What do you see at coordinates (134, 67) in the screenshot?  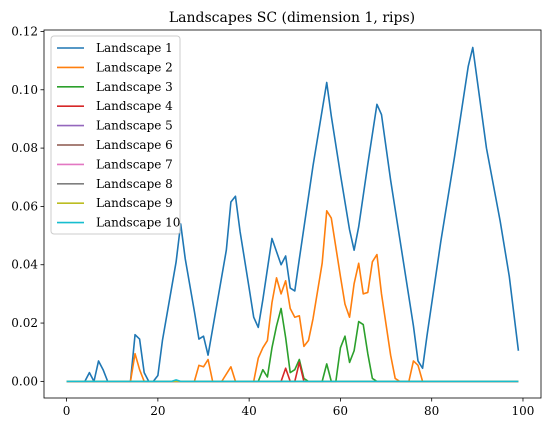 I see `legend-label-2: Landscape 2` at bounding box center [134, 67].